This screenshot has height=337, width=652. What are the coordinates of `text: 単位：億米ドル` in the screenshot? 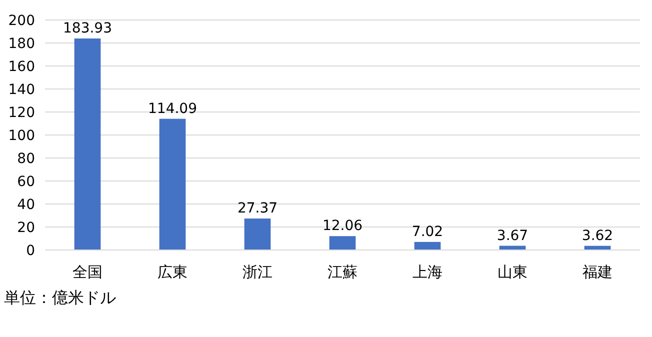 It's located at (60, 297).